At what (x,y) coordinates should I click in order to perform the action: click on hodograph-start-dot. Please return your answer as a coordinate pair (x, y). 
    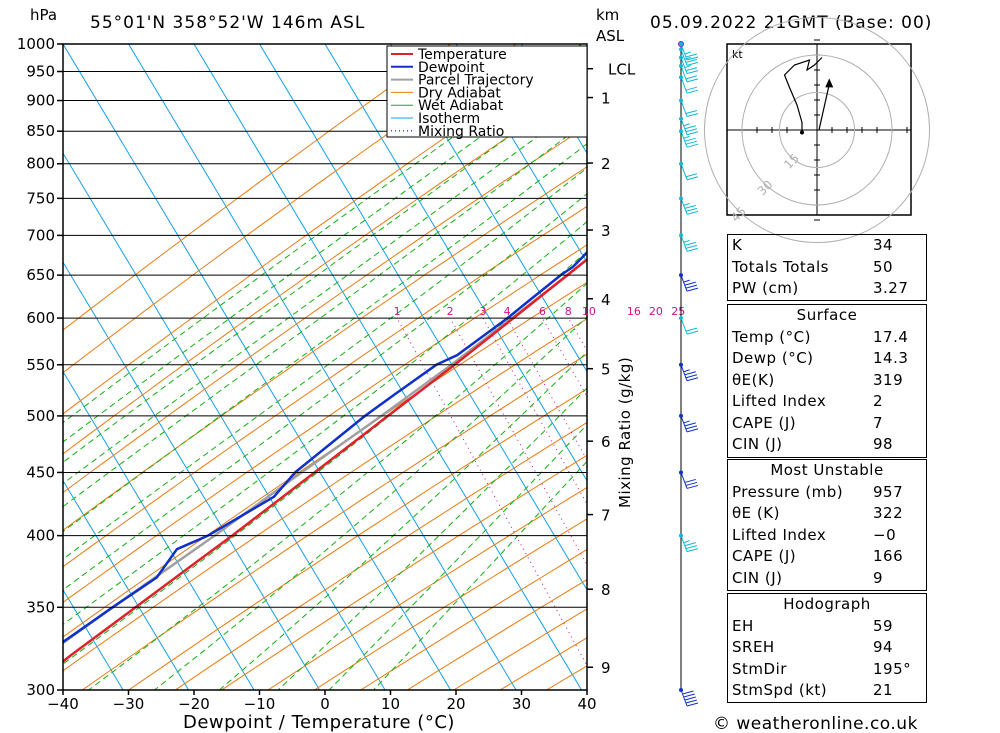
    Looking at the image, I should click on (802, 132).